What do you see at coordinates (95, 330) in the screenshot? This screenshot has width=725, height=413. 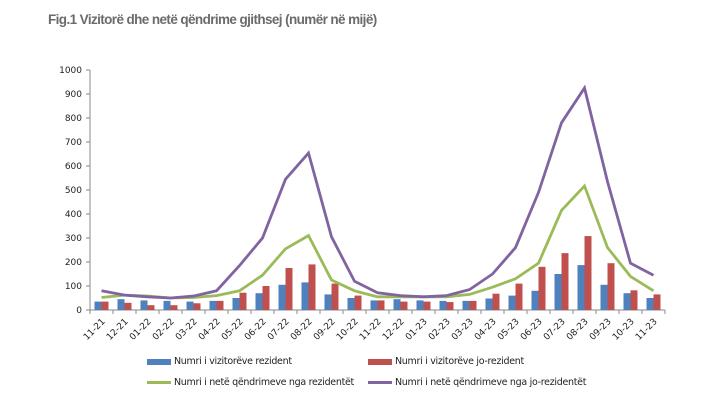 I see `x-tick-label: 11-21` at bounding box center [95, 330].